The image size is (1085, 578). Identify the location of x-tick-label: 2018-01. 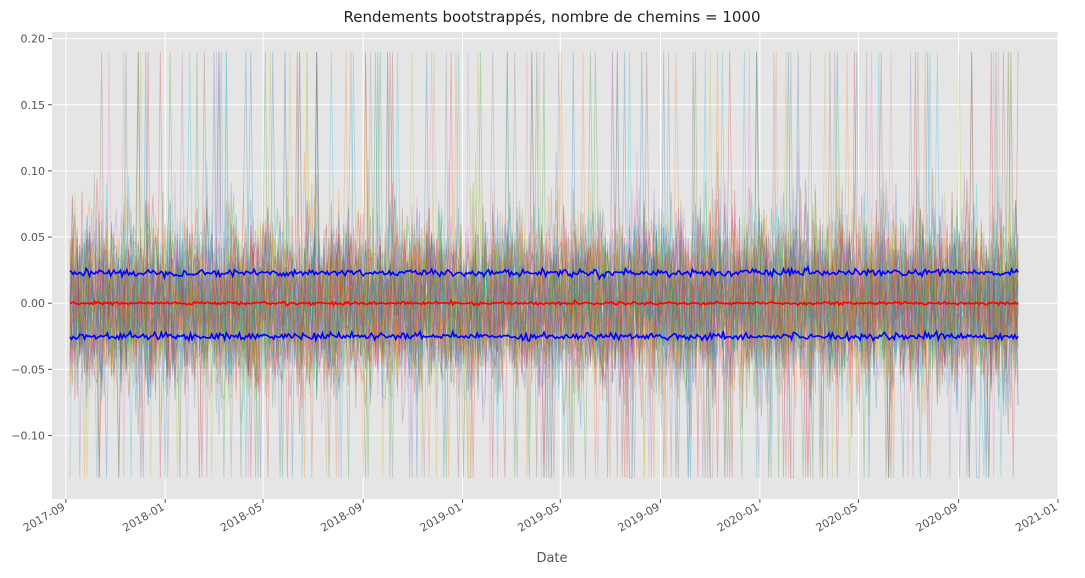
(143, 517).